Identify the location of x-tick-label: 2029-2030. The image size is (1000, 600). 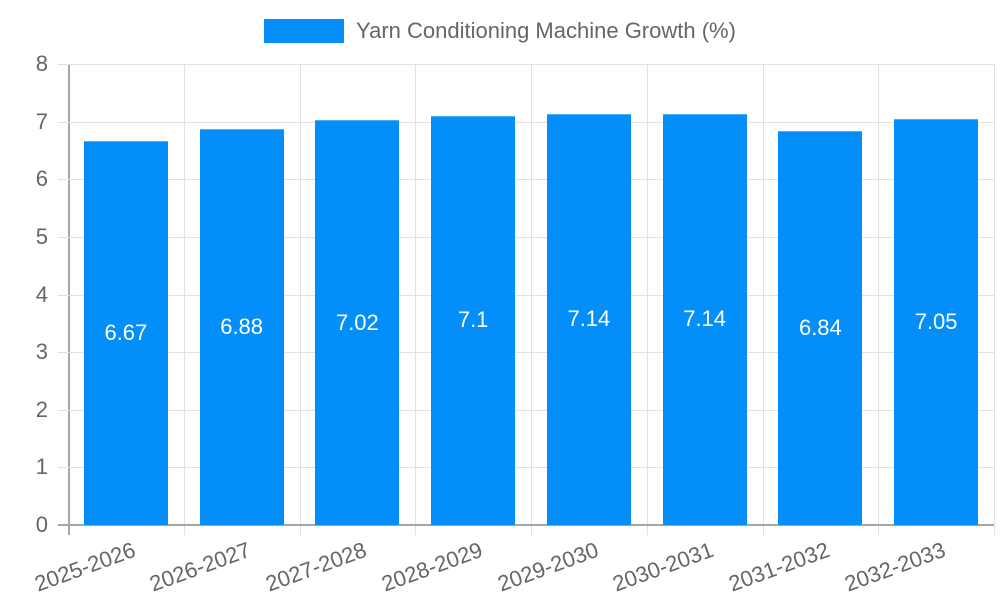
(548, 567).